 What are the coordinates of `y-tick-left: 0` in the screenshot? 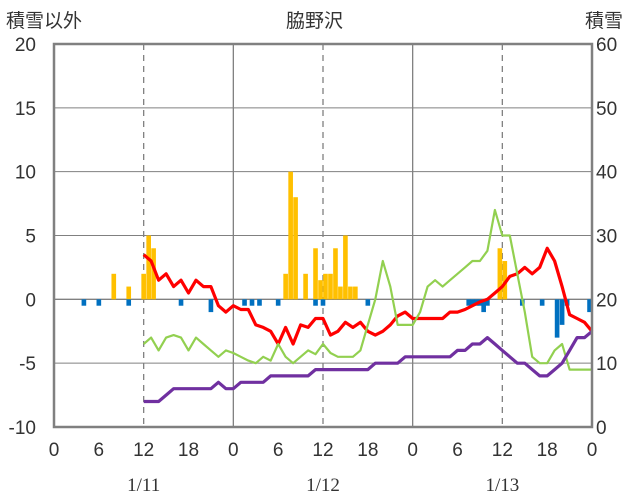 It's located at (30, 300).